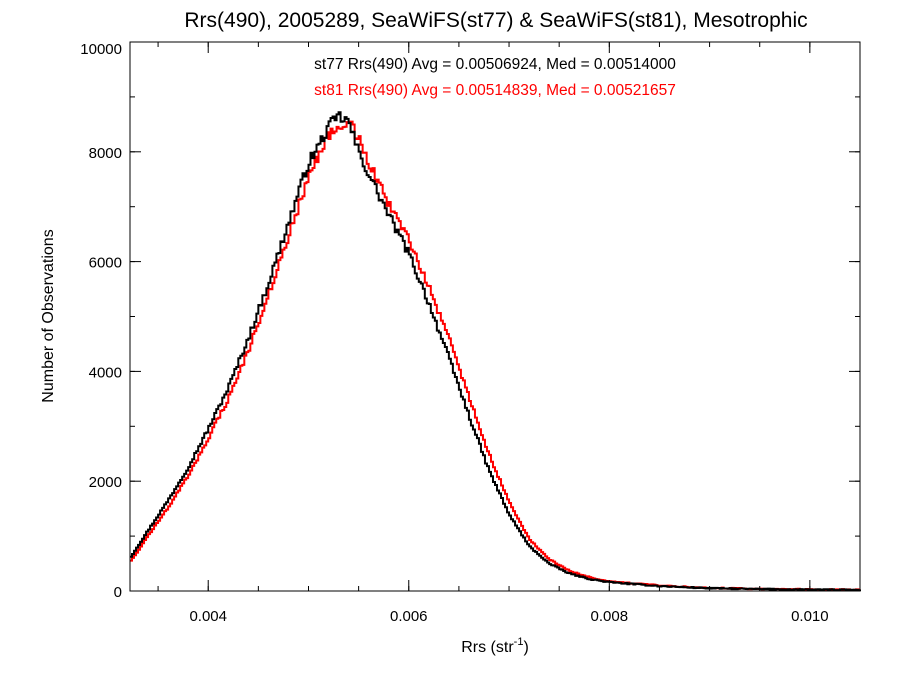 This screenshot has height=675, width=900. I want to click on x-tick-label: 0.008, so click(610, 616).